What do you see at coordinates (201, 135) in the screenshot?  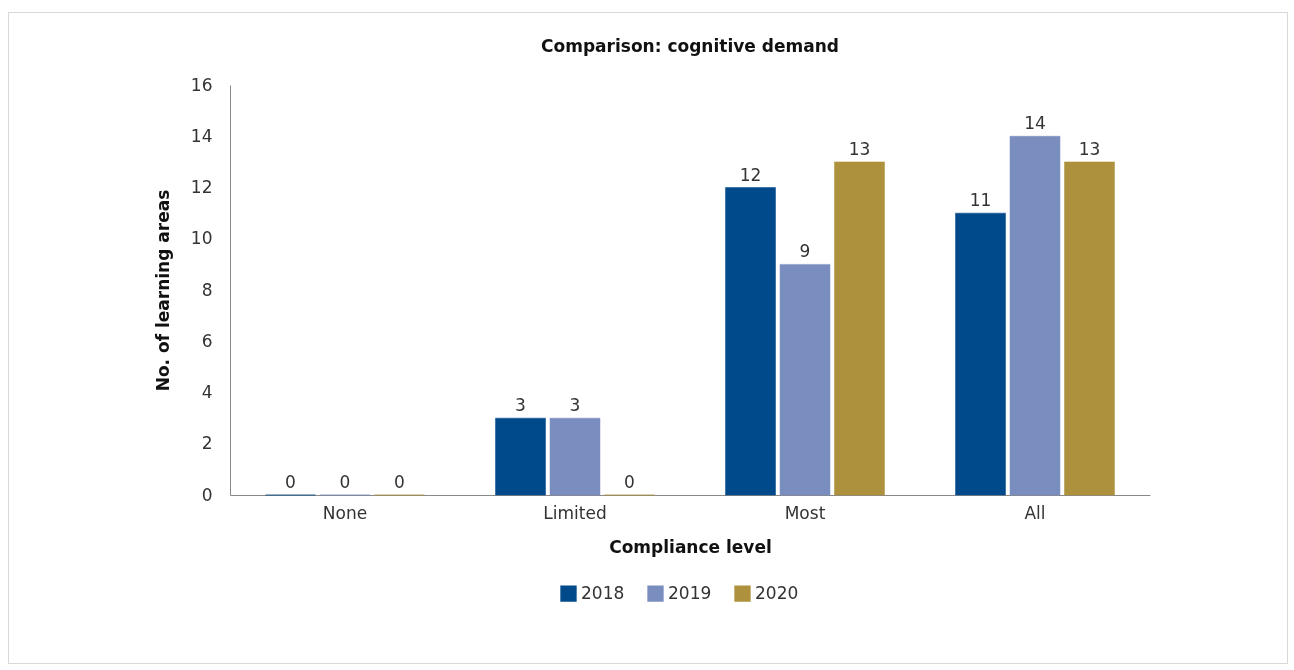 I see `y-tick-label: 14` at bounding box center [201, 135].